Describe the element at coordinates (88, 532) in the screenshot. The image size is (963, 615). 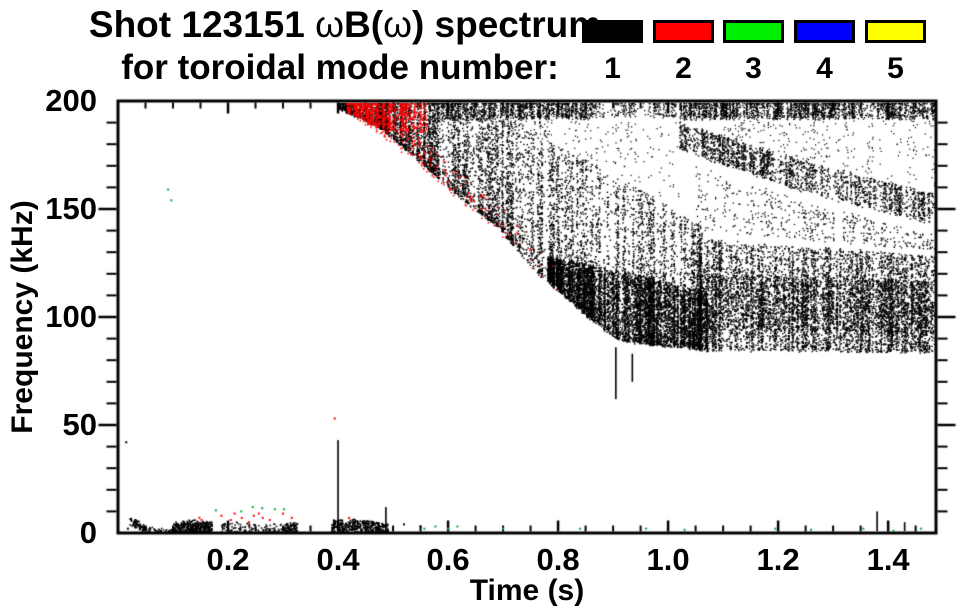
I see `y-tick-label-0: 0` at that location.